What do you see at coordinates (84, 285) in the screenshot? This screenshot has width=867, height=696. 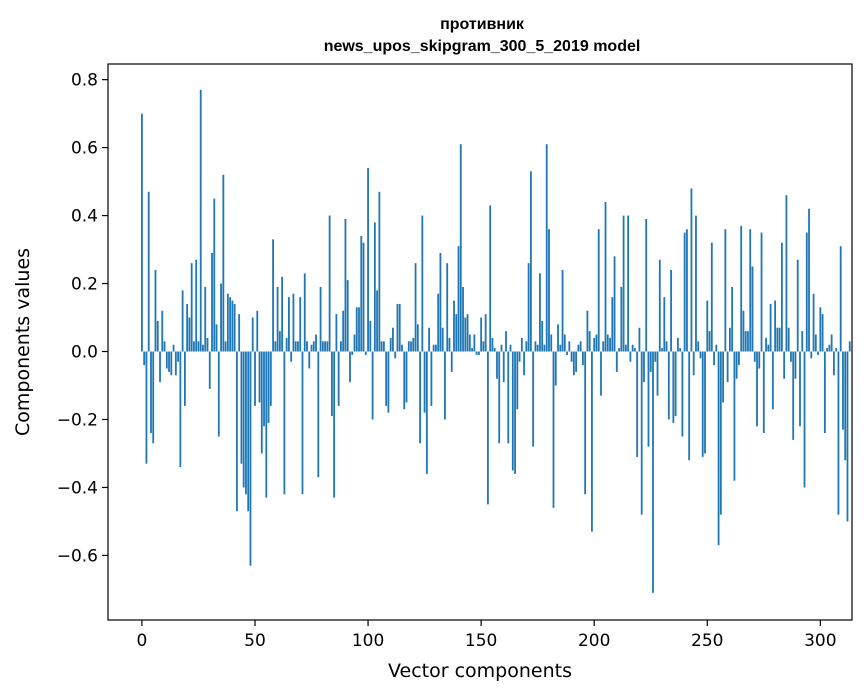 I see `y-tick-label: 0.2` at bounding box center [84, 285].